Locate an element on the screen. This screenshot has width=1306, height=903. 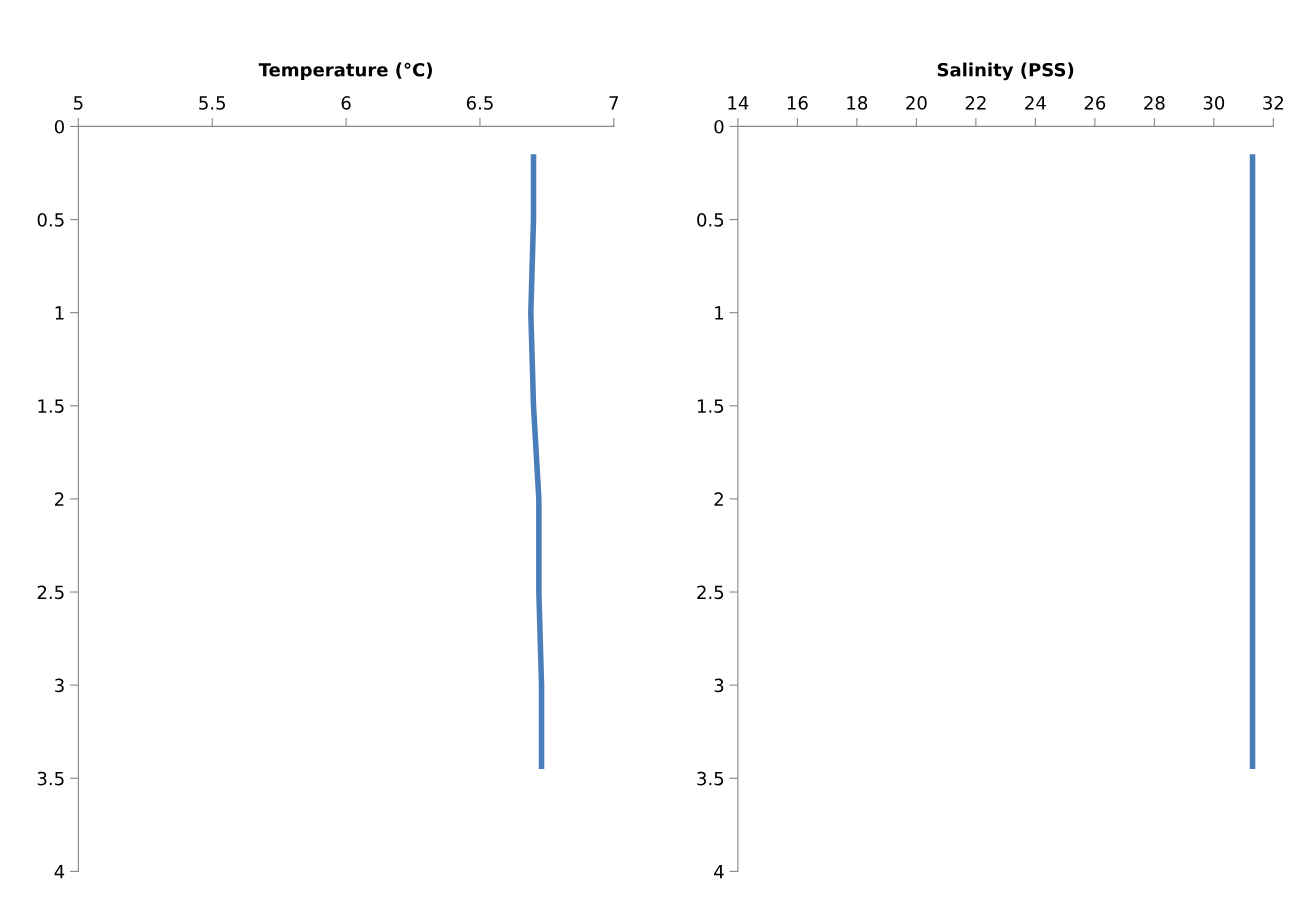
x-axis-title: Temperature (°C) is located at coordinates (345, 71).